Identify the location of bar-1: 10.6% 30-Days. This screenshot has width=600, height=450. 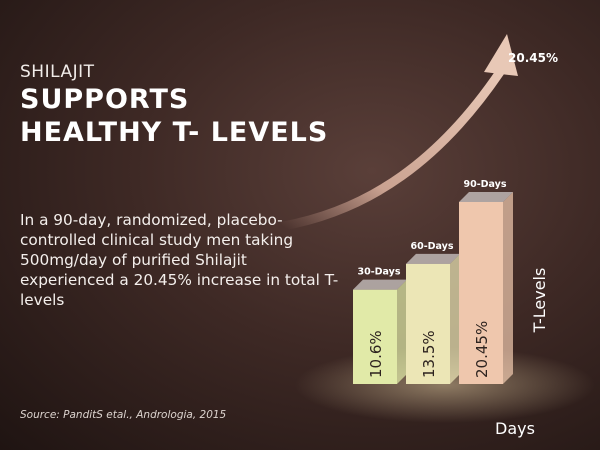
(380, 325).